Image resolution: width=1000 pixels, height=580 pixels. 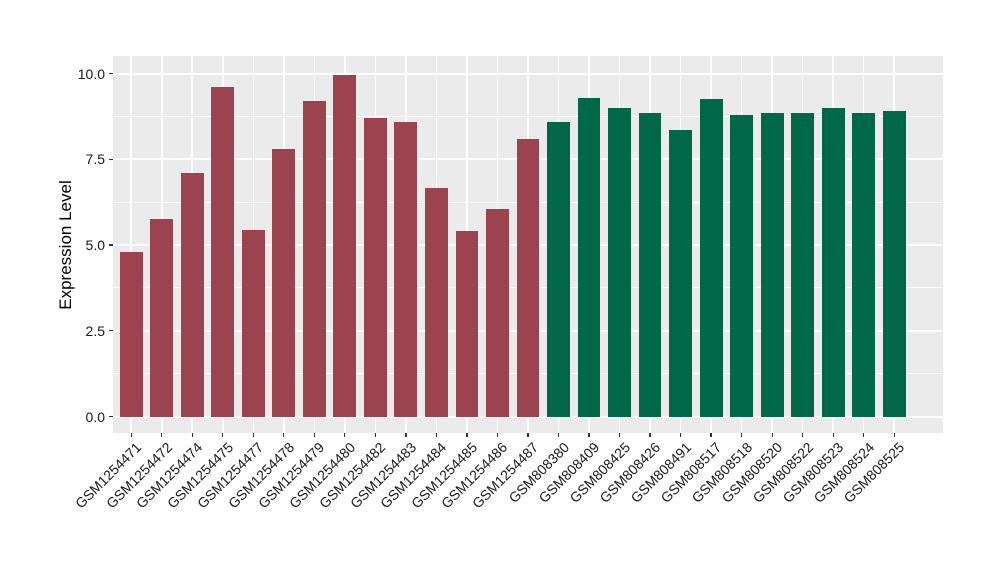 I want to click on y-tick-label: 0.0, so click(x=95, y=416).